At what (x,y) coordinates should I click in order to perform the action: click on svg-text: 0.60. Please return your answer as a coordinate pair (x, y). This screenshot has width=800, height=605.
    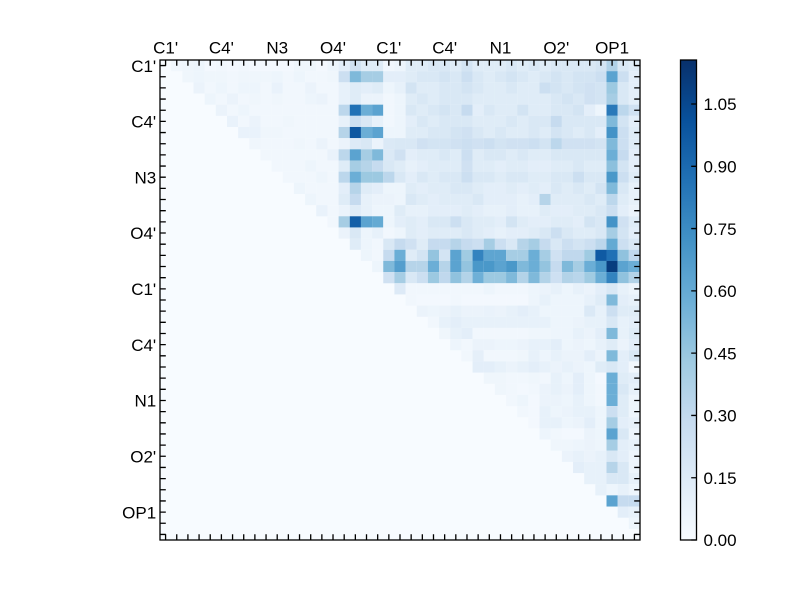
    Looking at the image, I should click on (720, 291).